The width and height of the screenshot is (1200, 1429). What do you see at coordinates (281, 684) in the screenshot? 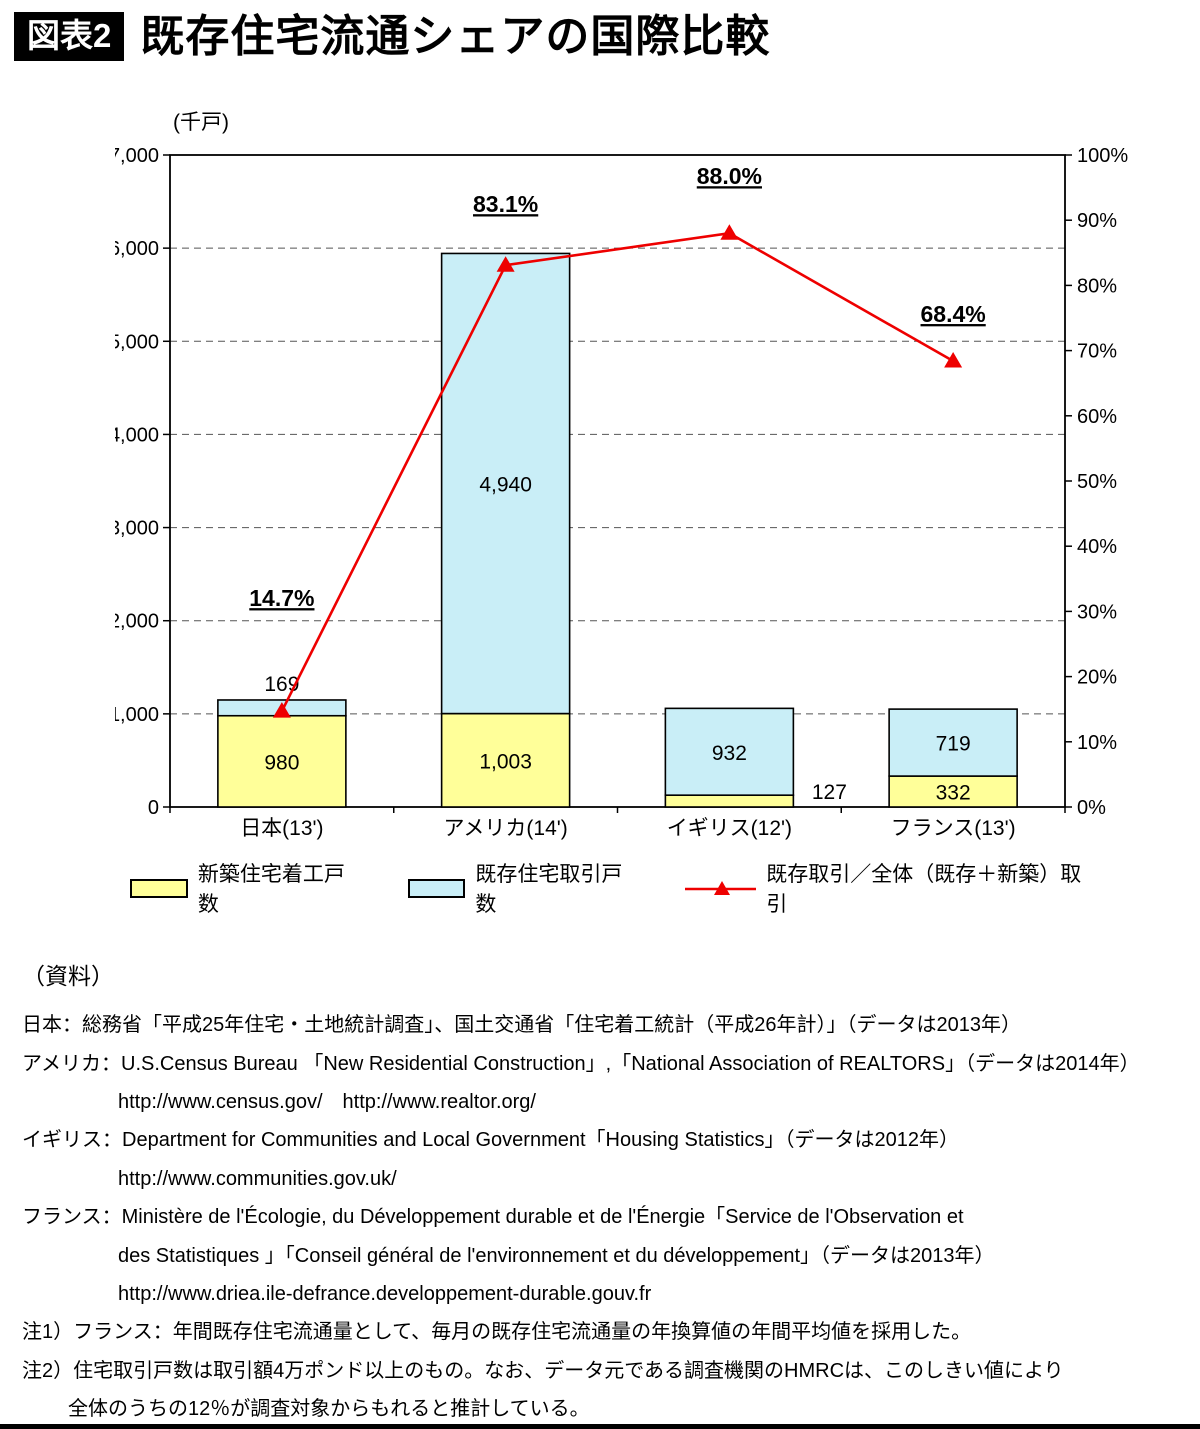
I see `bar-value-label-existing: 169` at bounding box center [281, 684].